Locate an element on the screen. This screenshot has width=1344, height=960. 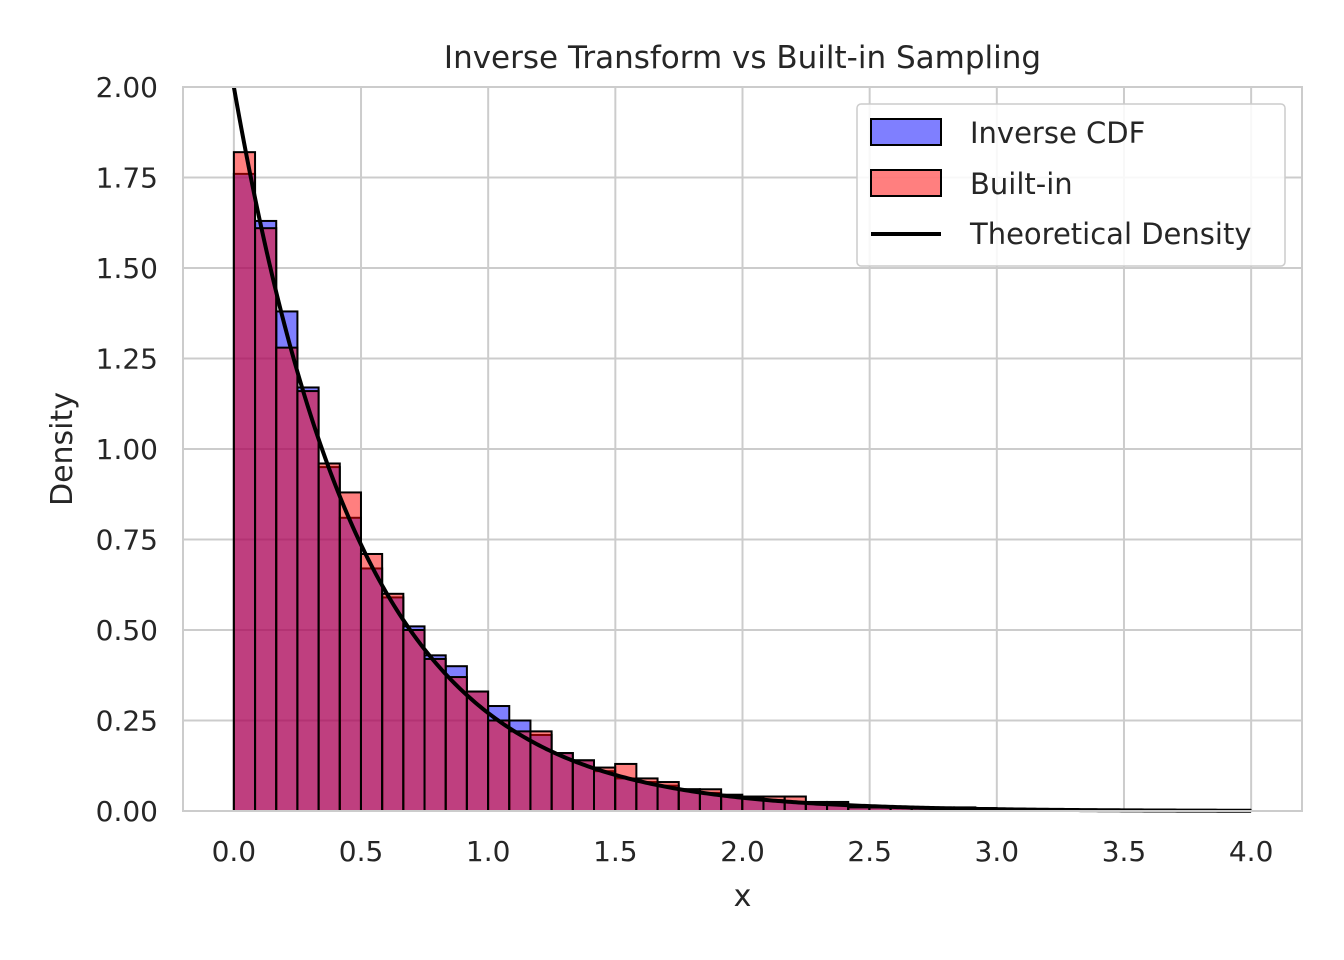
chart-title: Inverse Transform vs Built-in Sampling is located at coordinates (742, 58).